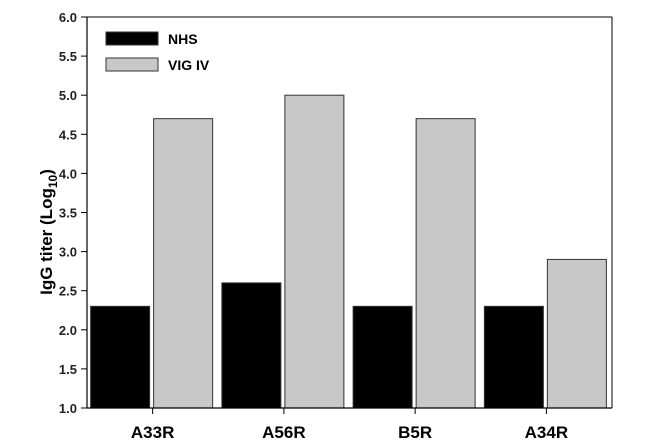 The width and height of the screenshot is (647, 444). Describe the element at coordinates (68, 369) in the screenshot. I see `y-tick-label: 1.5` at that location.